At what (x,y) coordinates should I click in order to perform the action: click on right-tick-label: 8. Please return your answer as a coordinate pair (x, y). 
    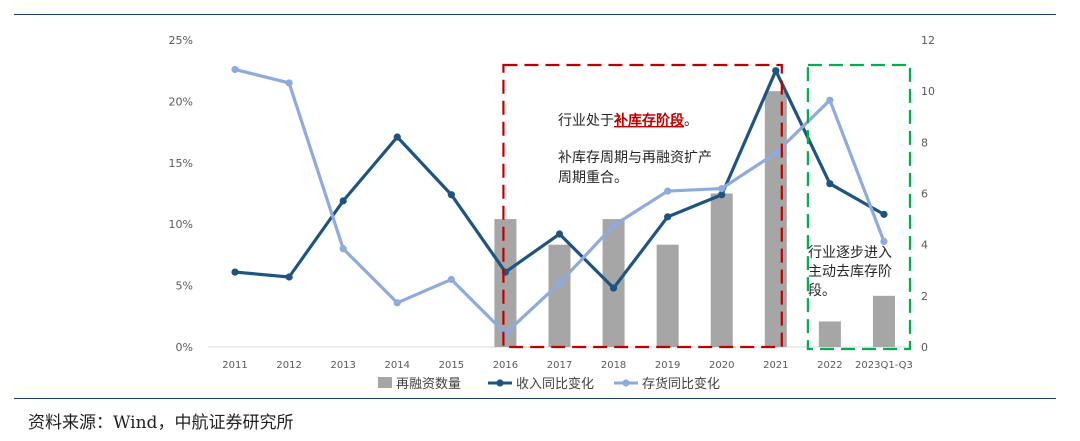
    Looking at the image, I should click on (924, 142).